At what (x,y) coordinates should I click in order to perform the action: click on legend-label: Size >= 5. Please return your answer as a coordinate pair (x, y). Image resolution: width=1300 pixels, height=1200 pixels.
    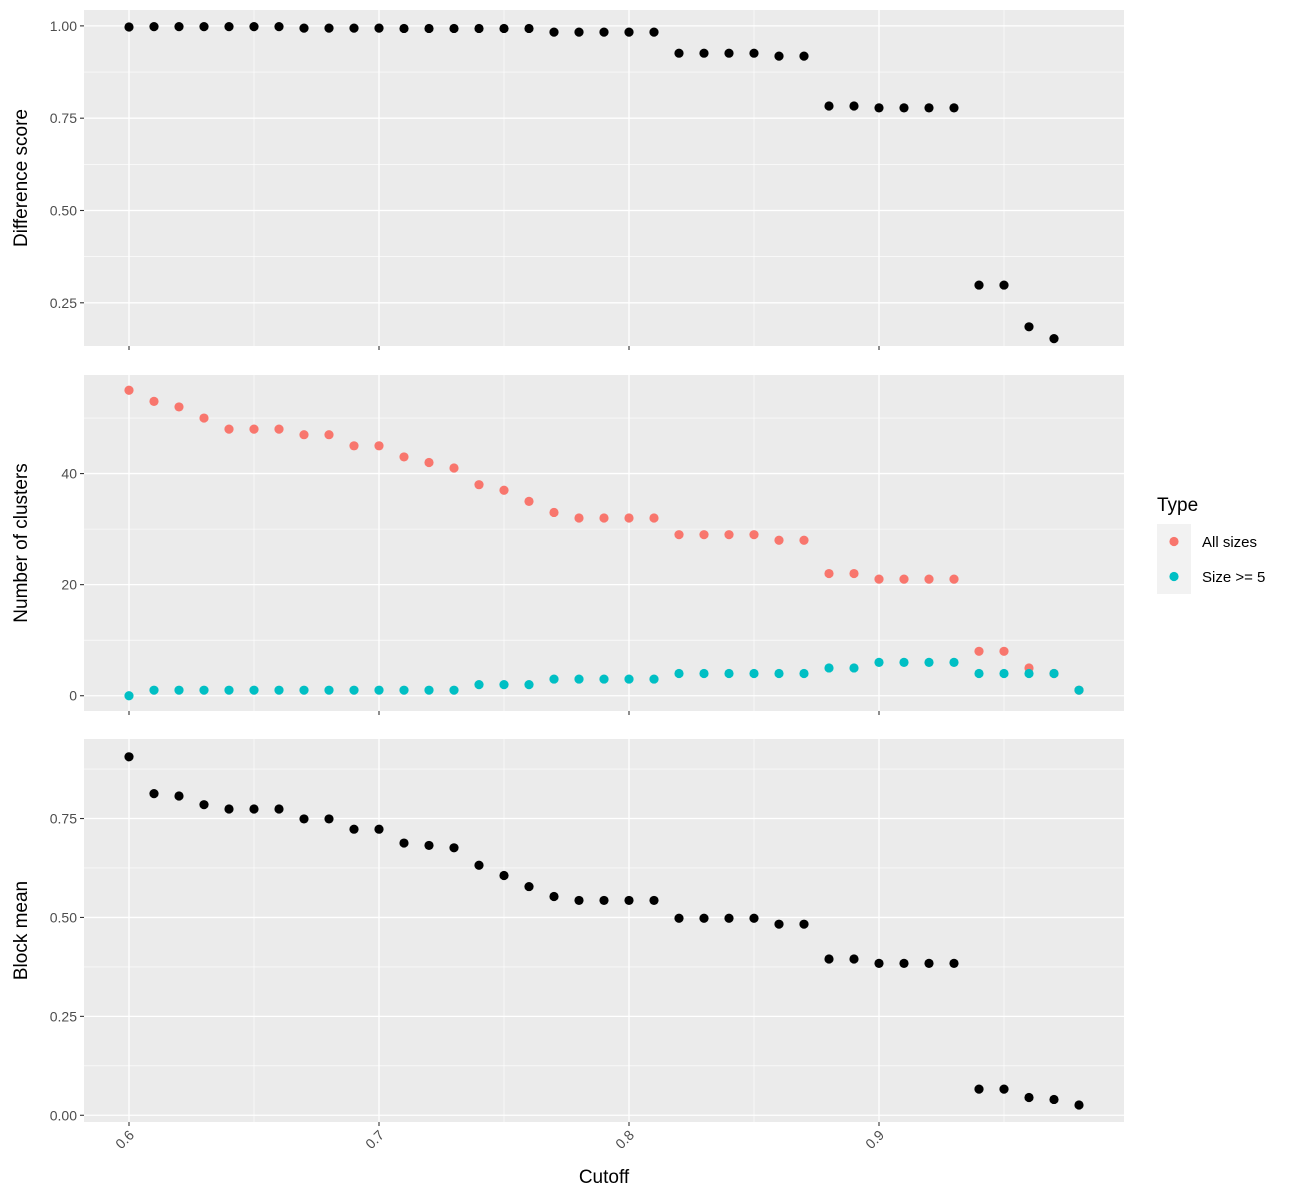
    Looking at the image, I should click on (1233, 577).